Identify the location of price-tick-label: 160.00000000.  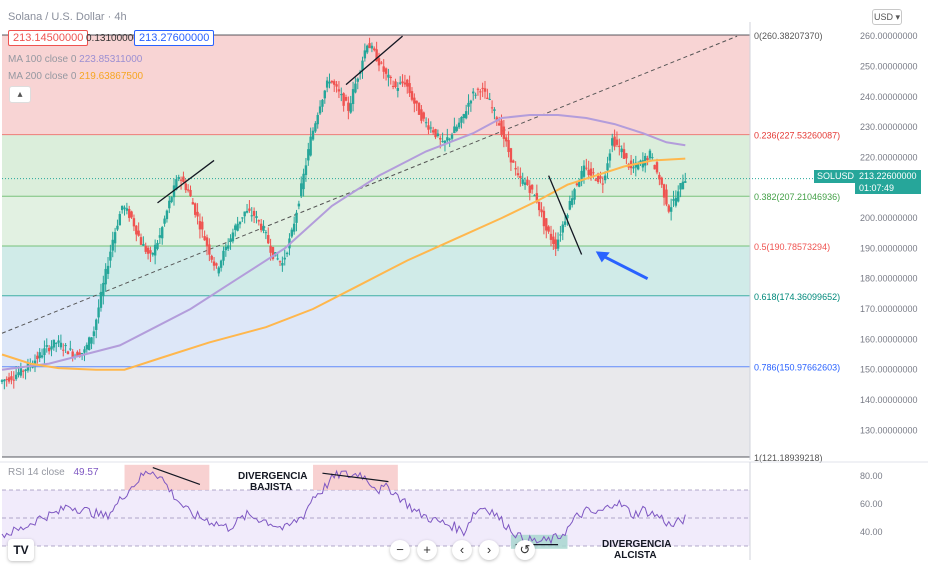
(889, 339).